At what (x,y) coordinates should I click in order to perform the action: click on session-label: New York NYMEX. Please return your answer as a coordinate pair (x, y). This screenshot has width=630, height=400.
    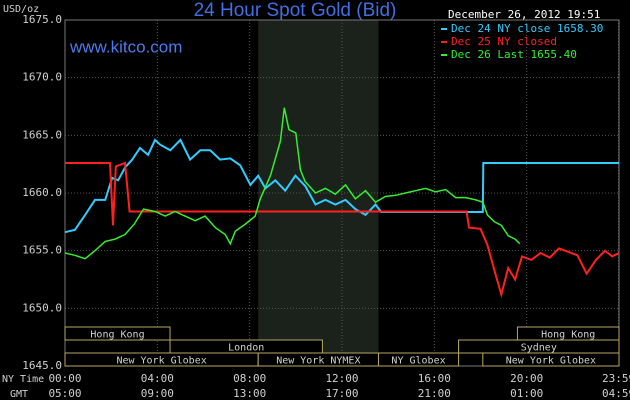
    Looking at the image, I should click on (318, 361).